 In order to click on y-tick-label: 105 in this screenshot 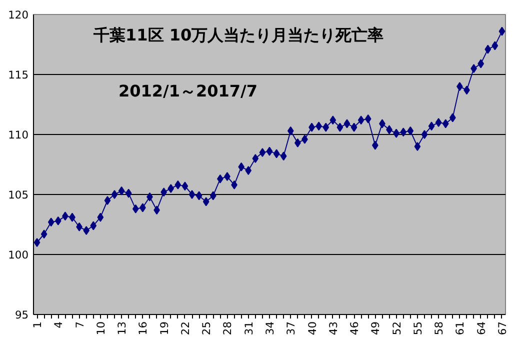, I will do `click(18, 195)`.